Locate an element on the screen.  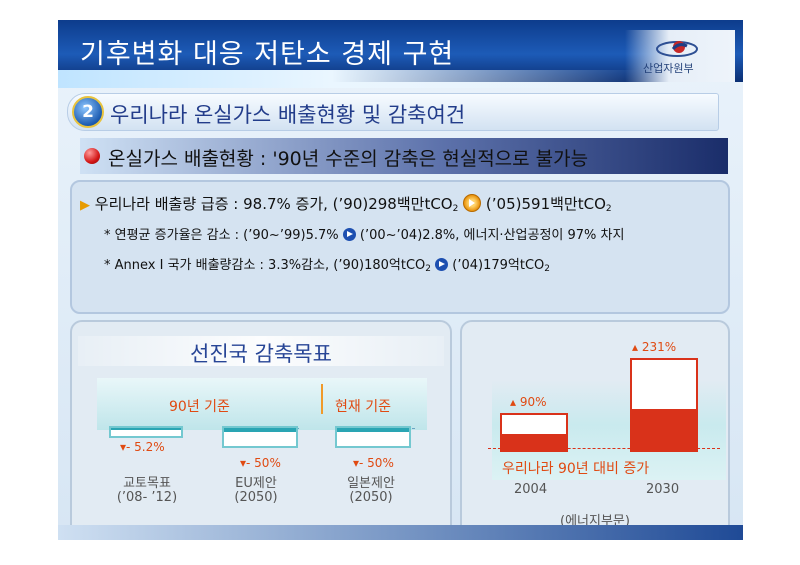
section-title: 우리나라 온실가스 배출현황 및 감축여건 is located at coordinates (288, 115).